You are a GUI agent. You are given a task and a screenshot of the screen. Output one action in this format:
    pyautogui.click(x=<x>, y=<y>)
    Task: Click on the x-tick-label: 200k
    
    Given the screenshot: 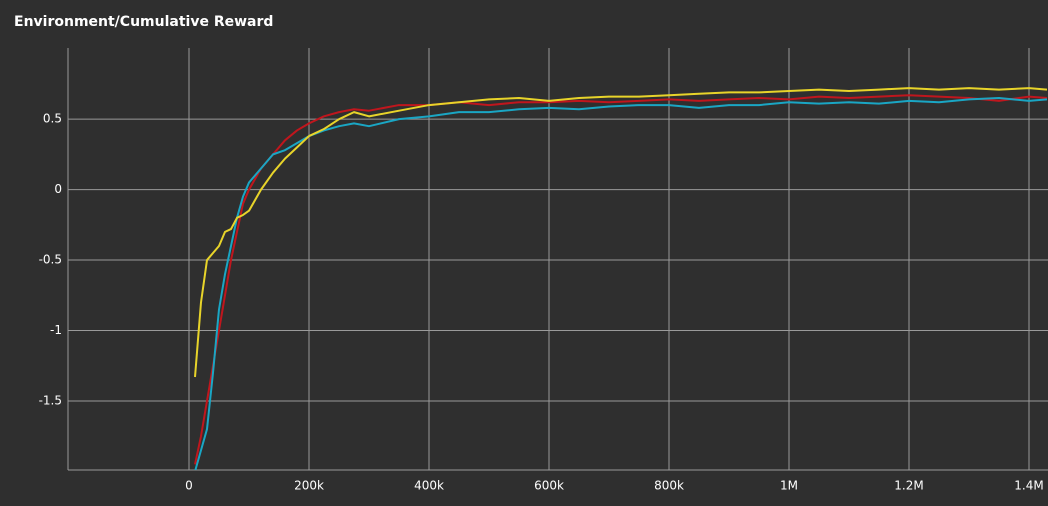 What is the action you would take?
    pyautogui.click(x=309, y=486)
    